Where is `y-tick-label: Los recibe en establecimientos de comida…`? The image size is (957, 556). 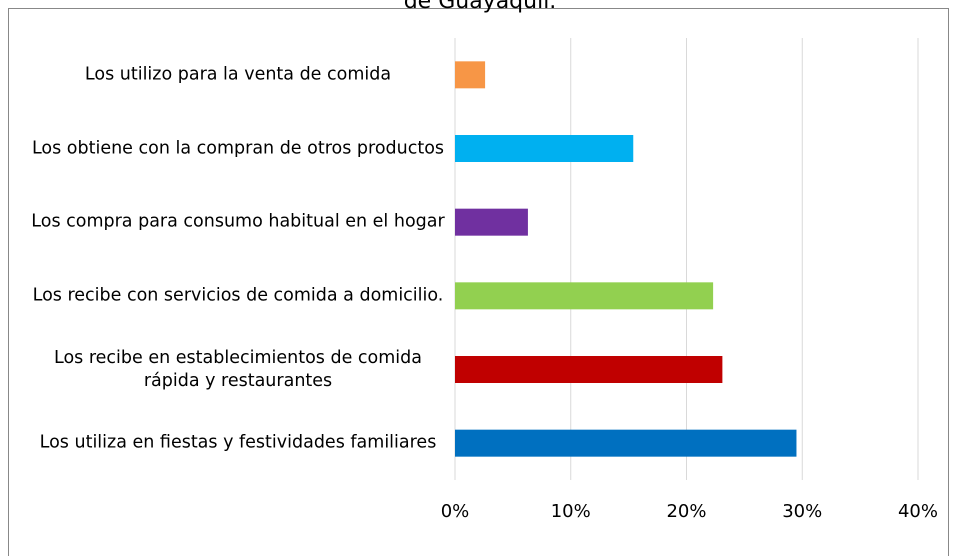
y-tick-label: Los recibe en establecimientos de comida… is located at coordinates (238, 369).